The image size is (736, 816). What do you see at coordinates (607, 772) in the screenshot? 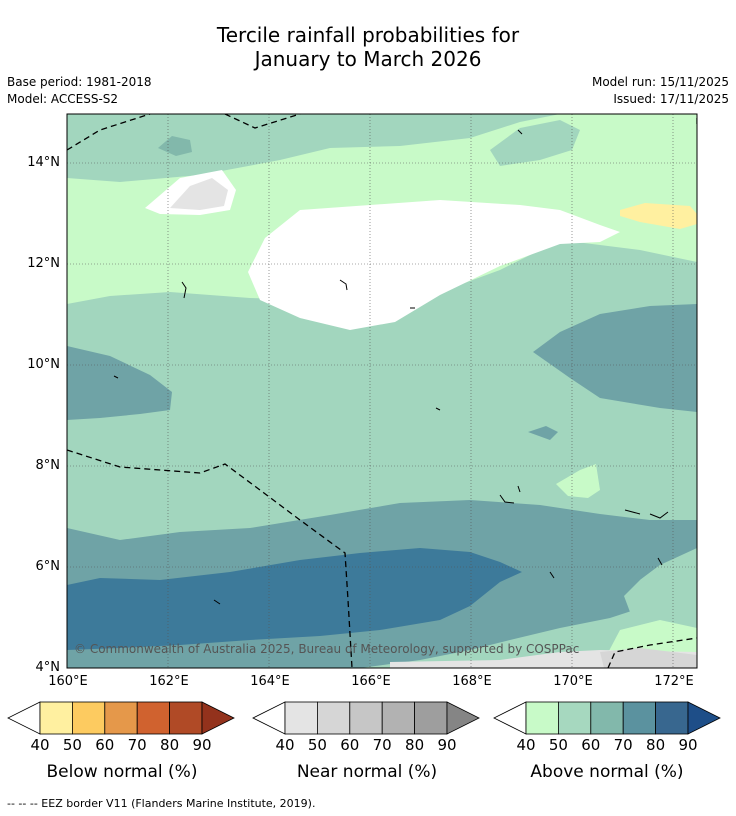
I see `legend-title-above: Above normal (%)` at bounding box center [607, 772].